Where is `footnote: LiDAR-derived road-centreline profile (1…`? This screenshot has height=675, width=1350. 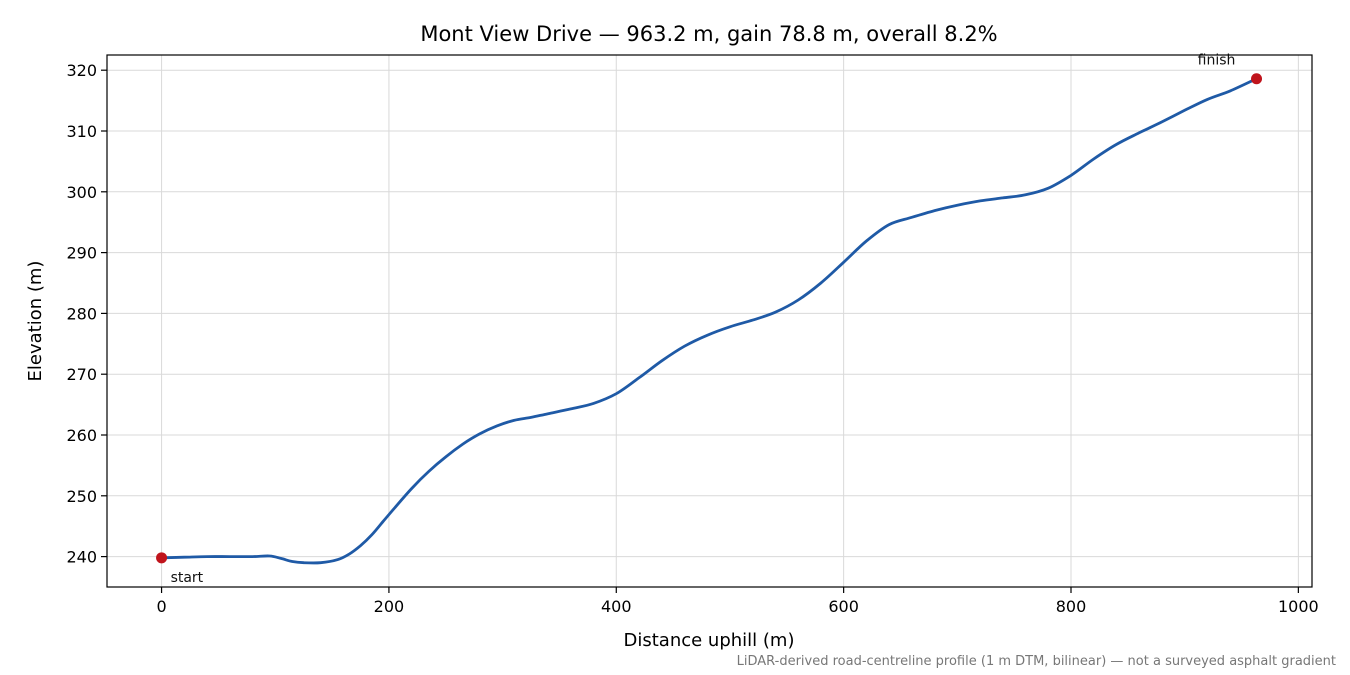
footnote: LiDAR-derived road-centreline profile (1… is located at coordinates (1036, 661).